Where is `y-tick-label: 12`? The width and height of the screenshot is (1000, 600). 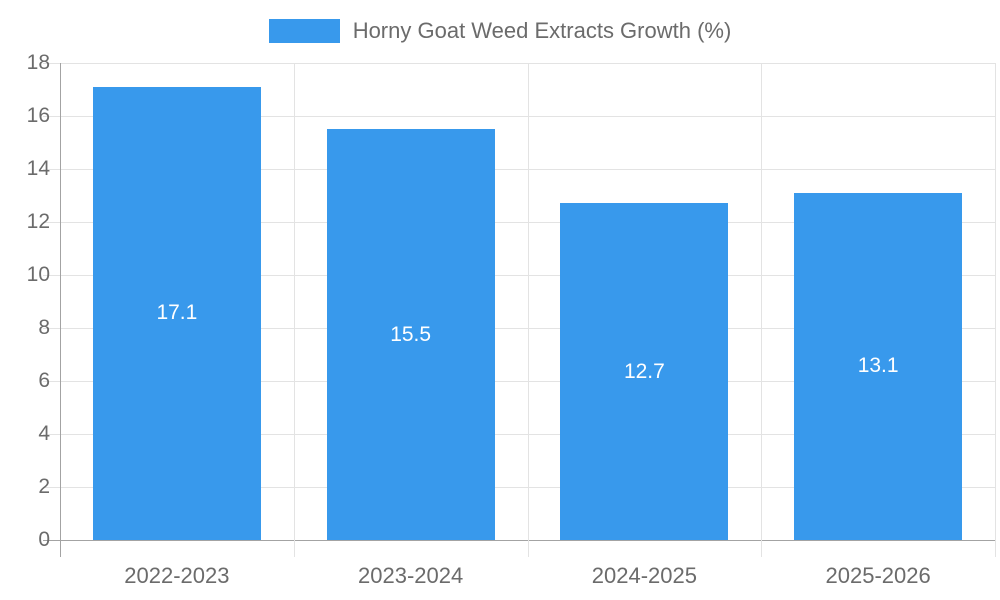
y-tick-label: 12 is located at coordinates (38, 221).